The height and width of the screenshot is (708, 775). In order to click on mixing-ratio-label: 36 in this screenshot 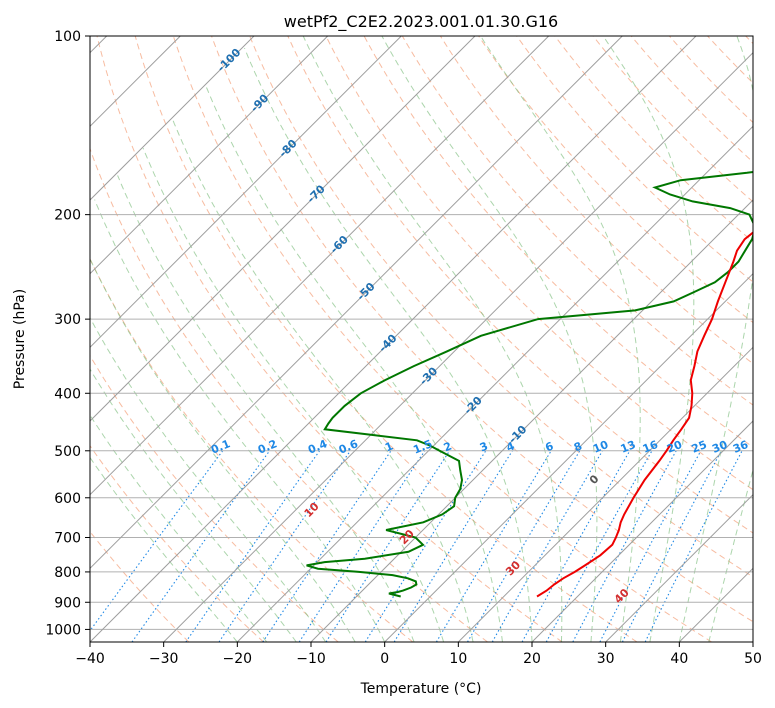, I will do `click(740, 447)`.